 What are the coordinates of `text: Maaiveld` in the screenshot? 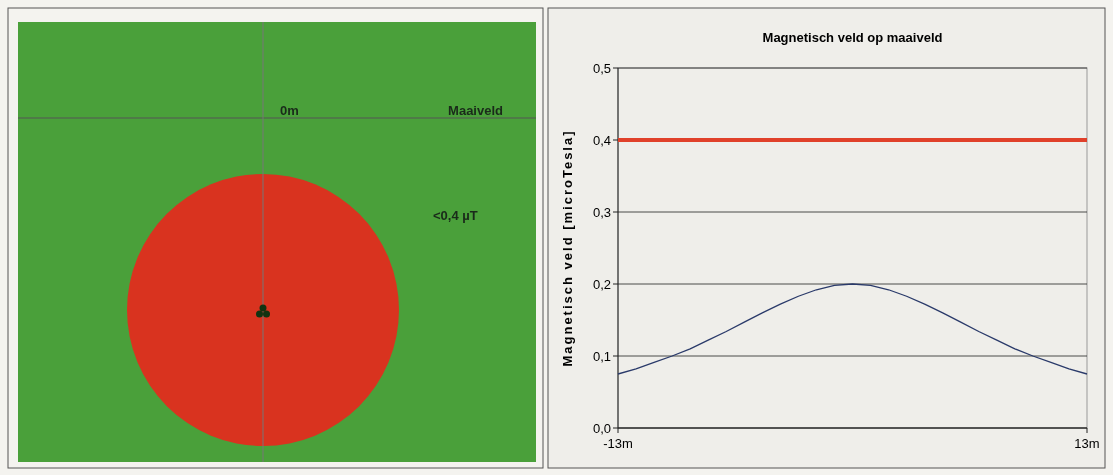 It's located at (476, 110).